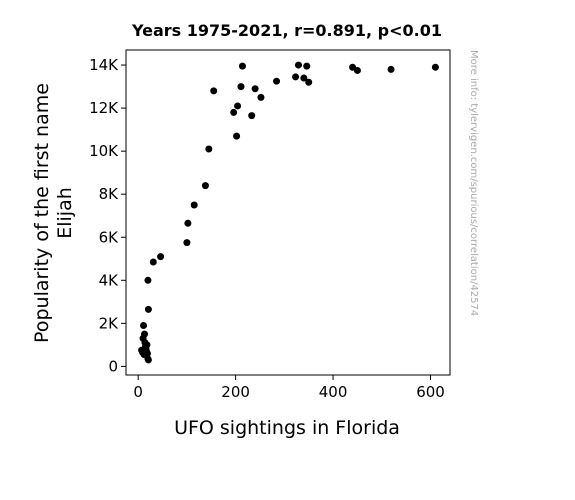 The image size is (575, 500). I want to click on y-axis-label-line-1: Popularity of the first name, so click(42, 213).